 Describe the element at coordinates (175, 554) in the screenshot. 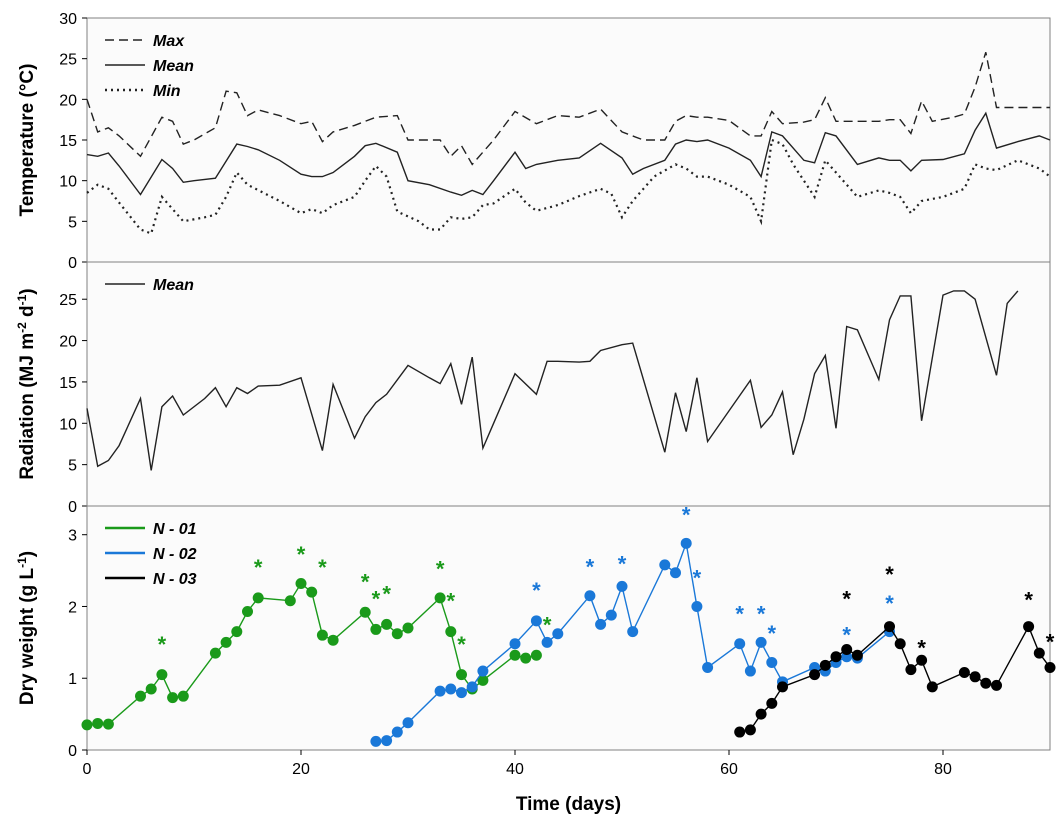

I see `legend-label: N - 02` at that location.